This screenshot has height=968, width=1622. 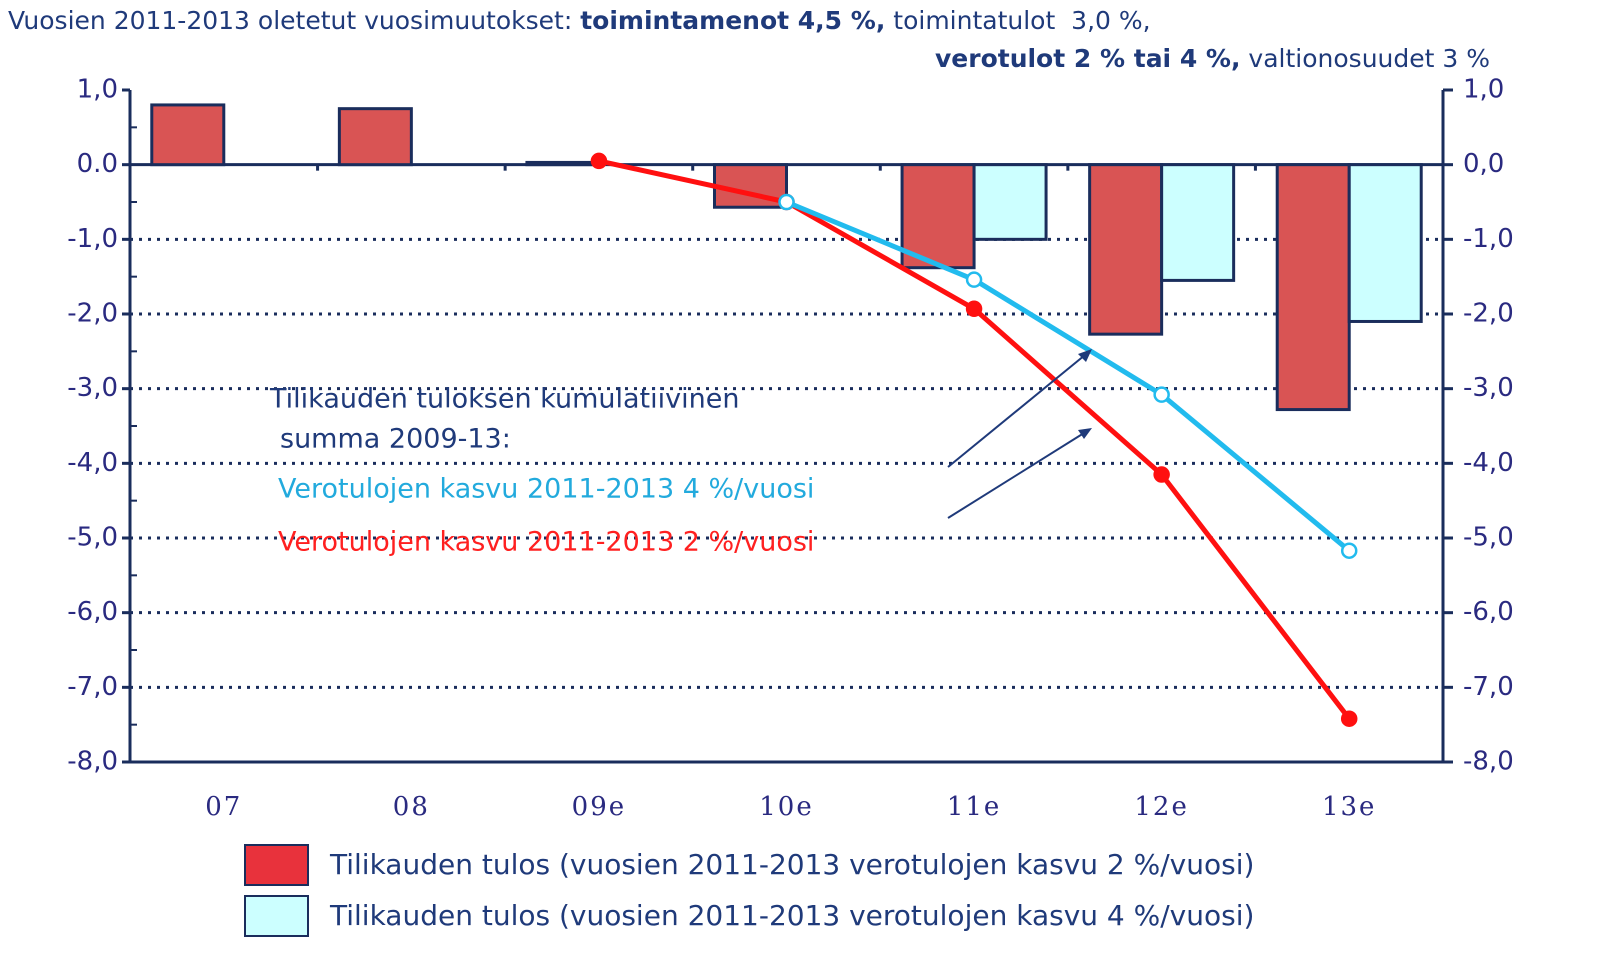 I want to click on annotation: Verotulojen kasvu 2011-2013 4 %/vuosi, so click(x=546, y=489).